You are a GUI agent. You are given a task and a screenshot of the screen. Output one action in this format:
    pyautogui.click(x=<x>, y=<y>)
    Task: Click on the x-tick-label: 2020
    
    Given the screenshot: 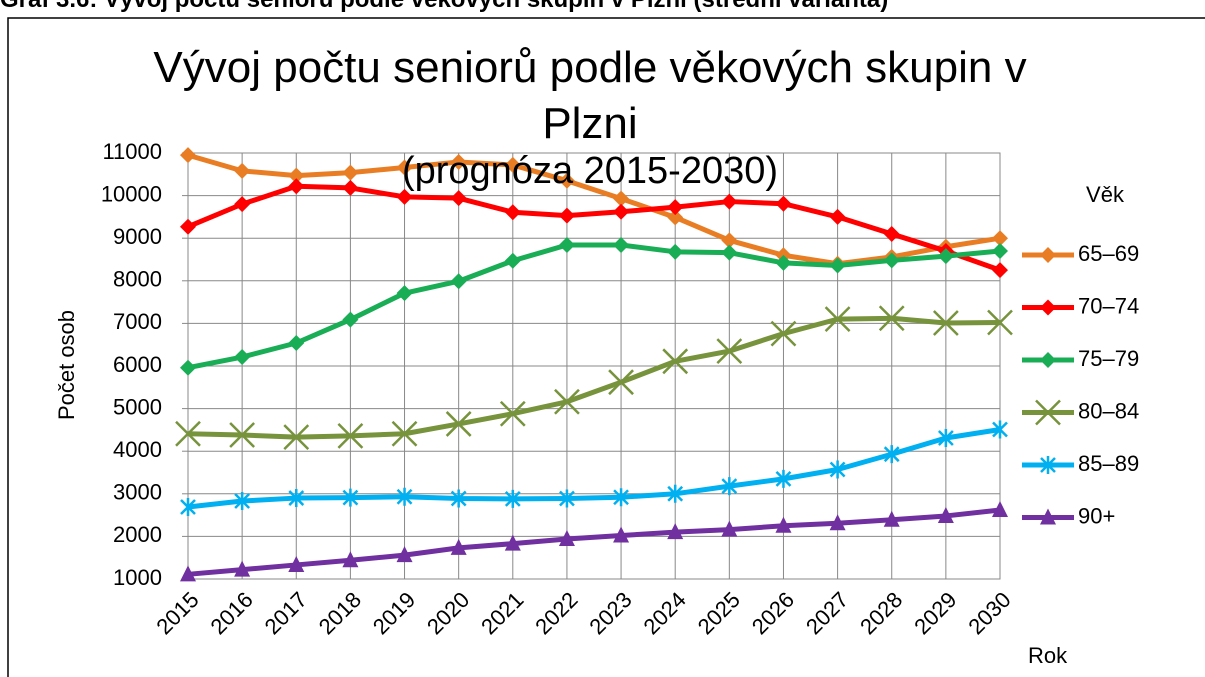 What is the action you would take?
    pyautogui.click(x=448, y=613)
    